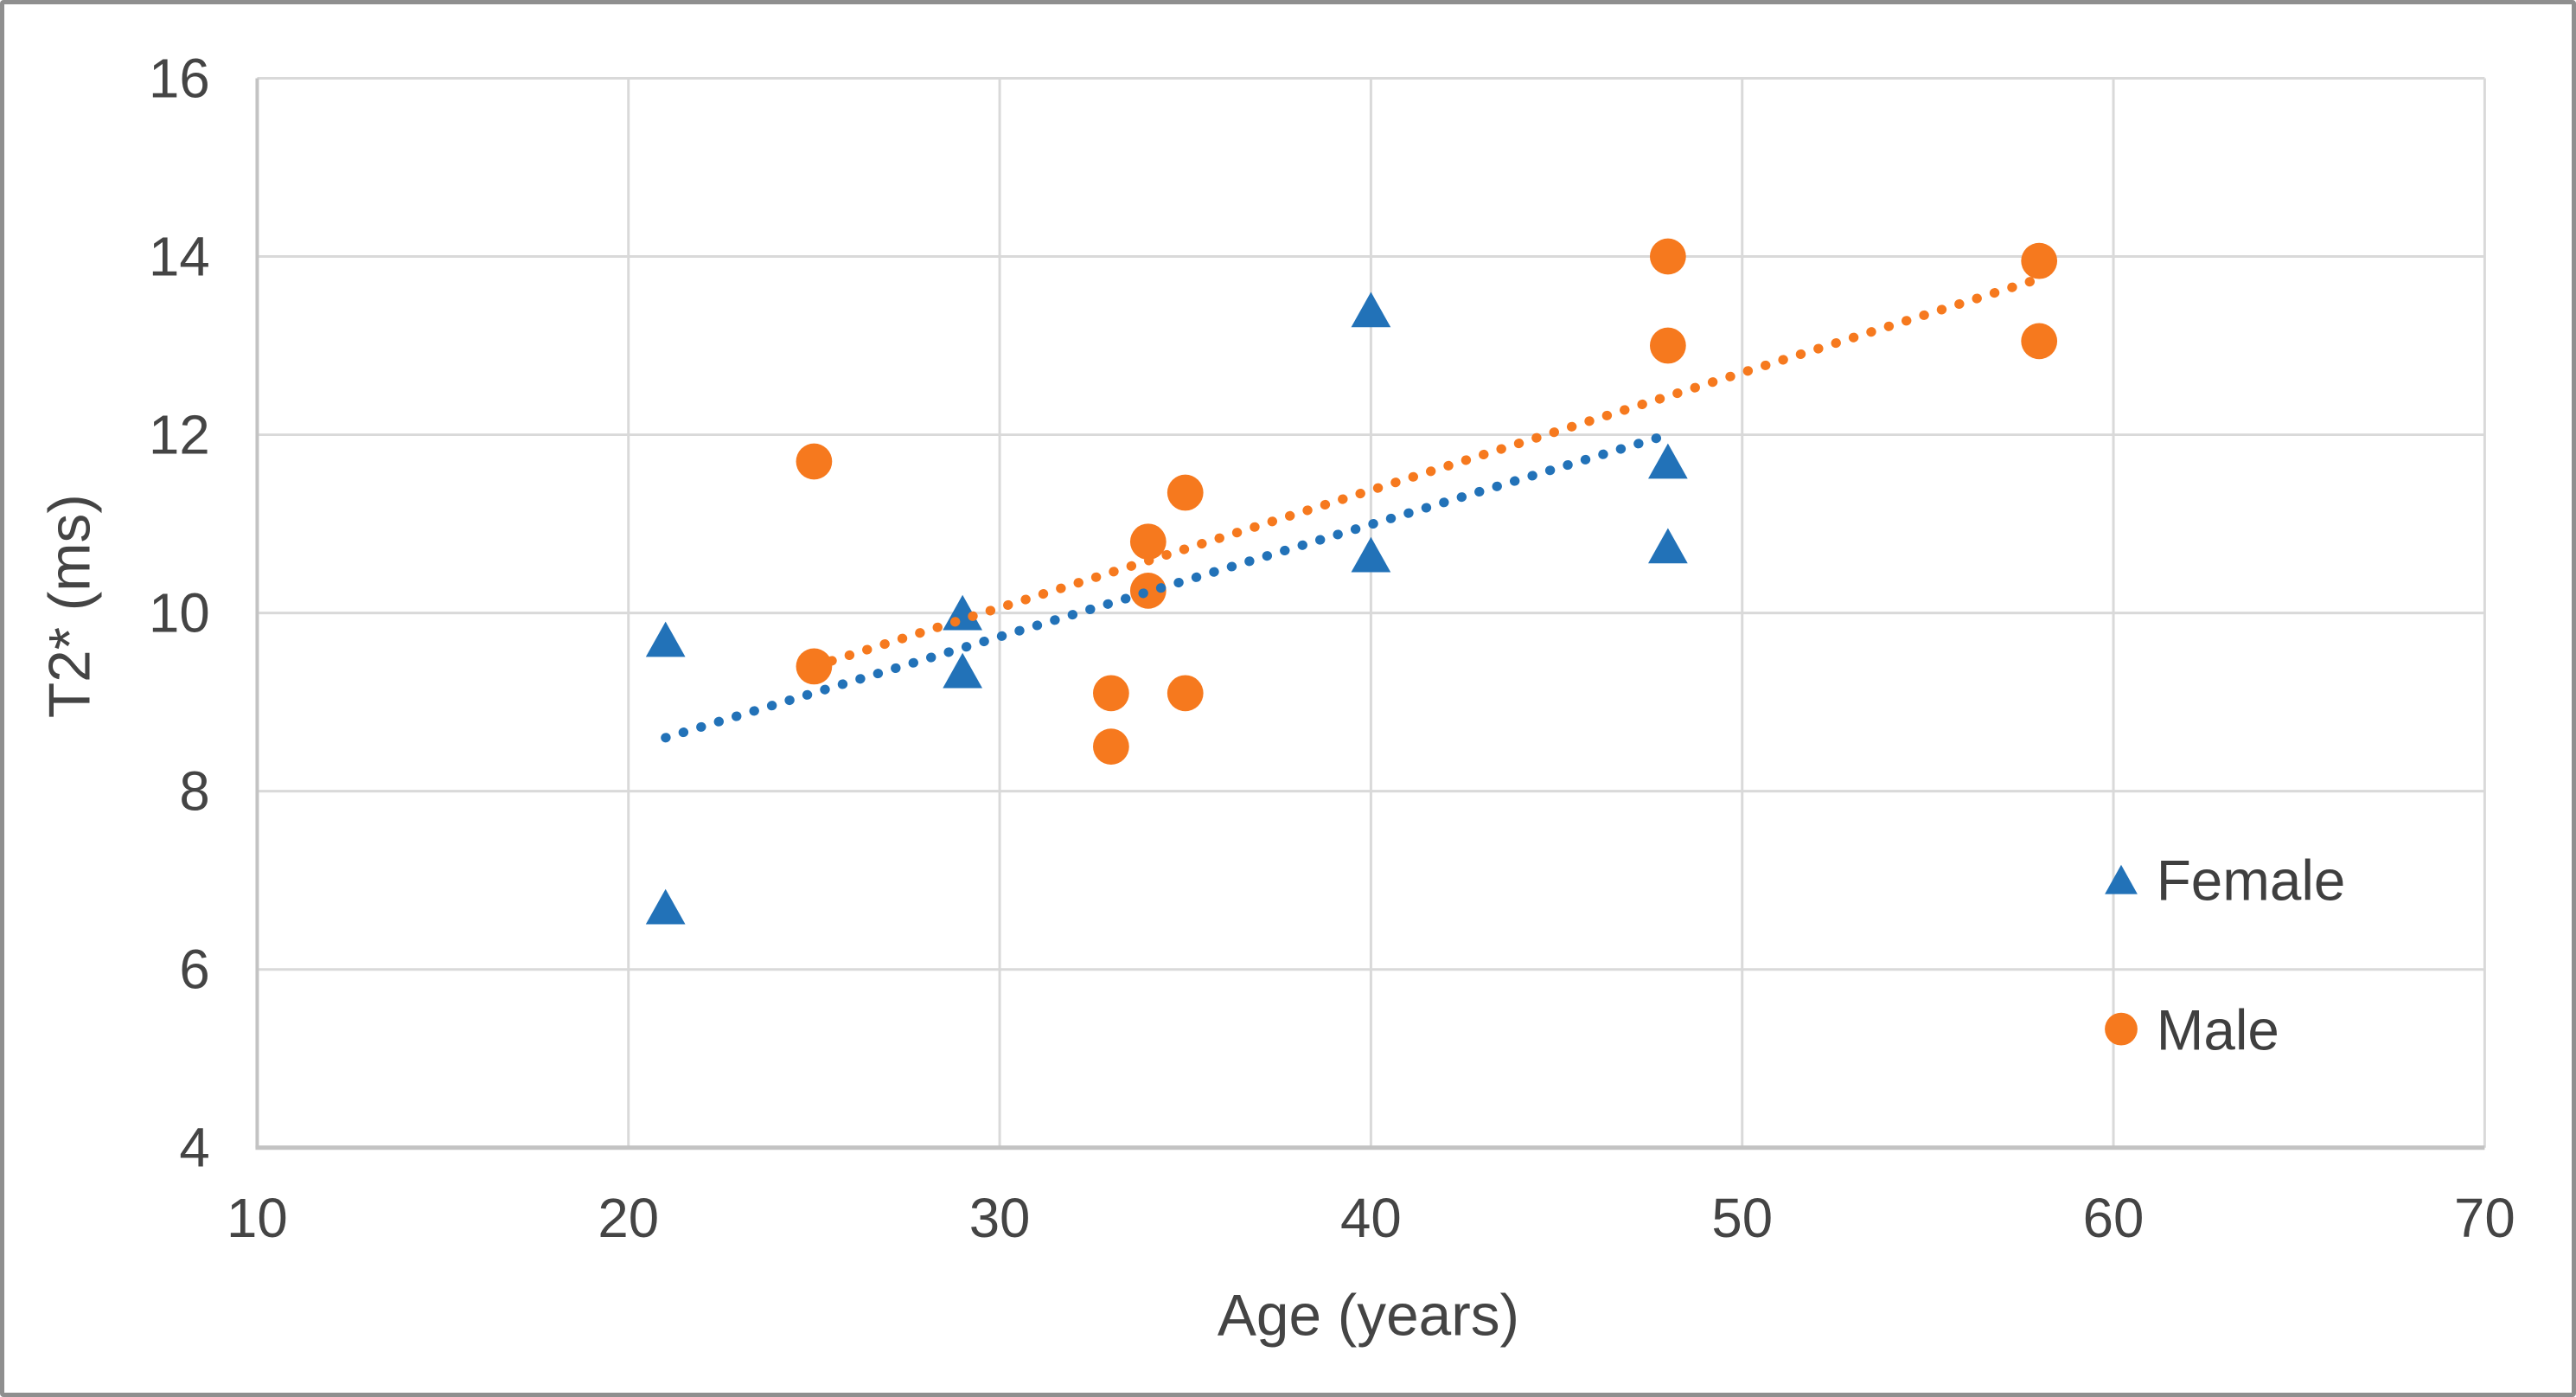  Describe the element at coordinates (2114, 1218) in the screenshot. I see `x-tick-label: 60` at that location.